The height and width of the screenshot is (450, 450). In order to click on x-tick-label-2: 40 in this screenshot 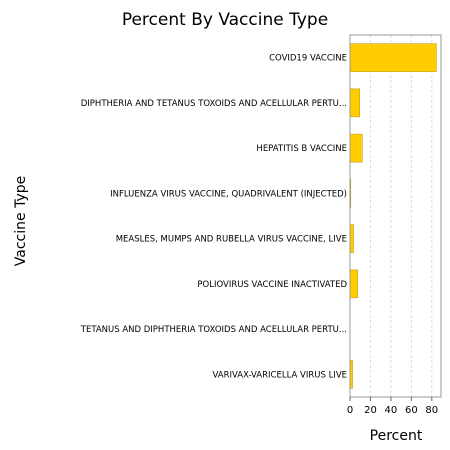, I will do `click(391, 410)`.